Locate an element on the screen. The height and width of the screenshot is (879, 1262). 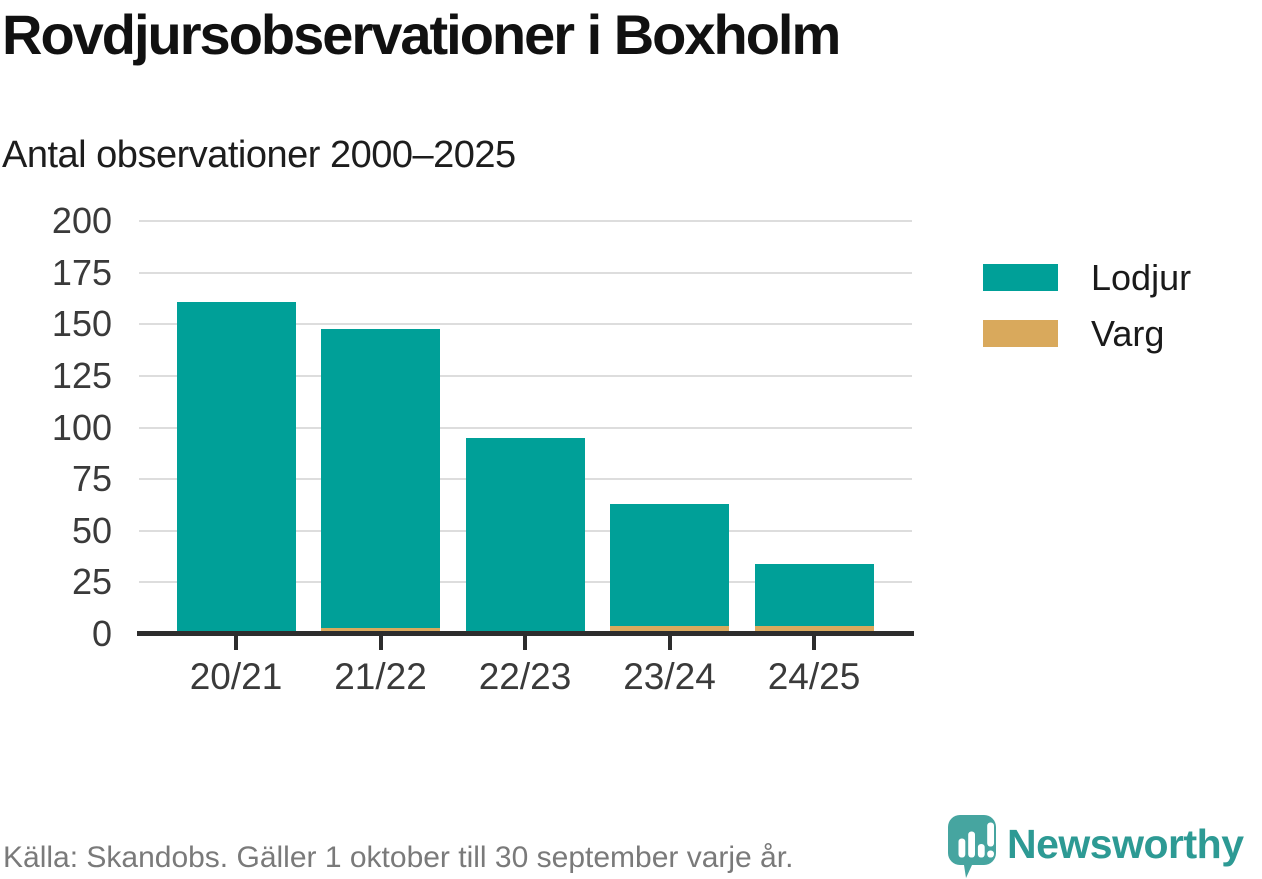
x-tick-label-20-21: 20/21 is located at coordinates (236, 676).